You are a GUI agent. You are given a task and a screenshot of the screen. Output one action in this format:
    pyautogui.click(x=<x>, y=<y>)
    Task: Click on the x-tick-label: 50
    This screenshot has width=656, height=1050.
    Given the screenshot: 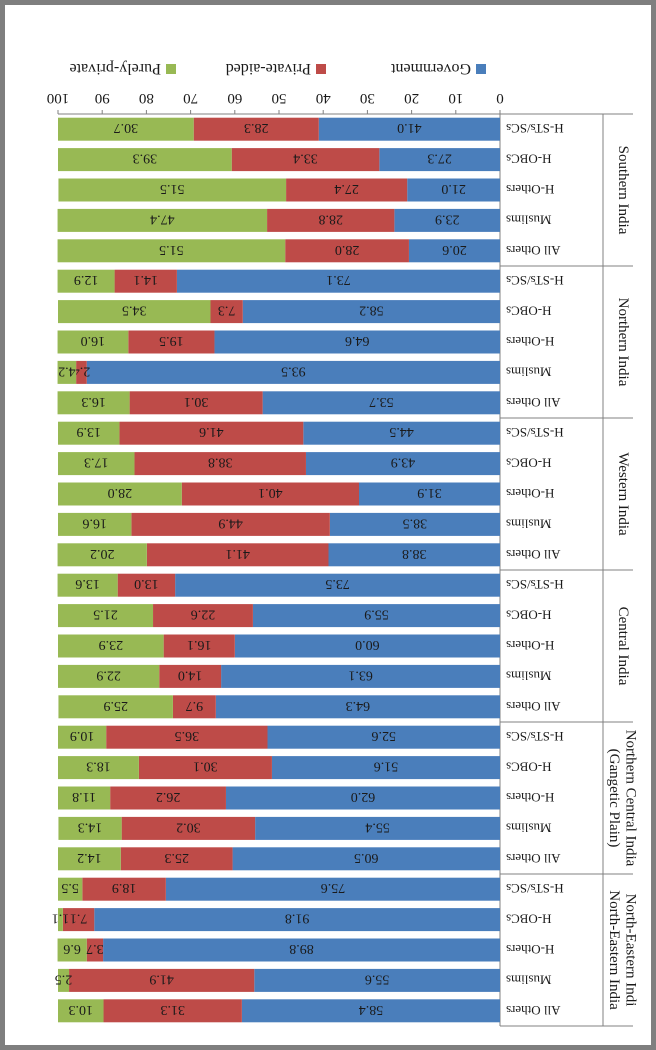 What is the action you would take?
    pyautogui.click(x=279, y=98)
    